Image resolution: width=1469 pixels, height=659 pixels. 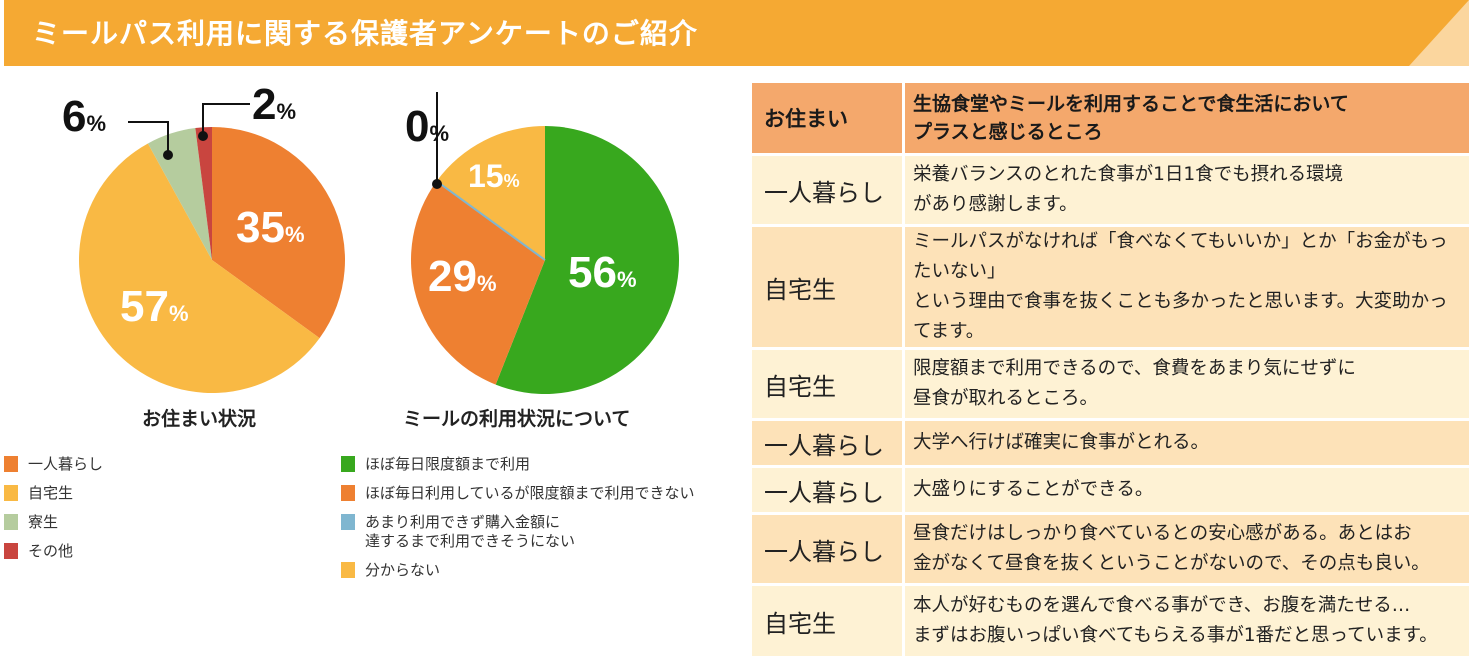 I want to click on legend-item: 一人暮らし, so click(x=53, y=464).